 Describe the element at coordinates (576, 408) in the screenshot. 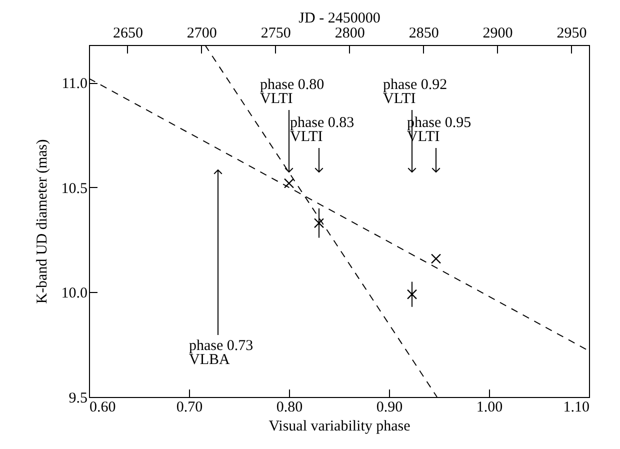

I see `x-tick-label: 1.10` at that location.